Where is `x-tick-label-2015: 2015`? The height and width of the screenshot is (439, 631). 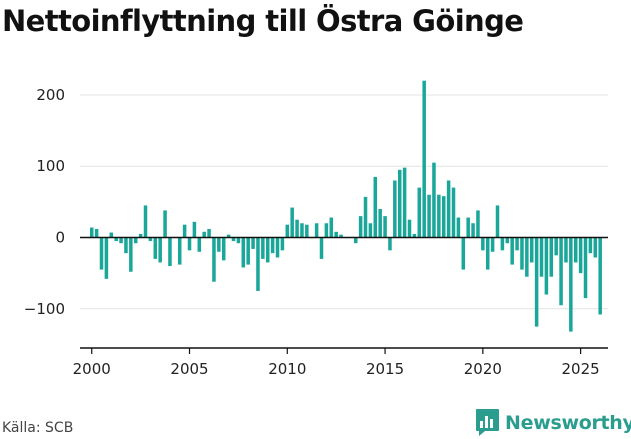
x-tick-label-2015: 2015 is located at coordinates (385, 369).